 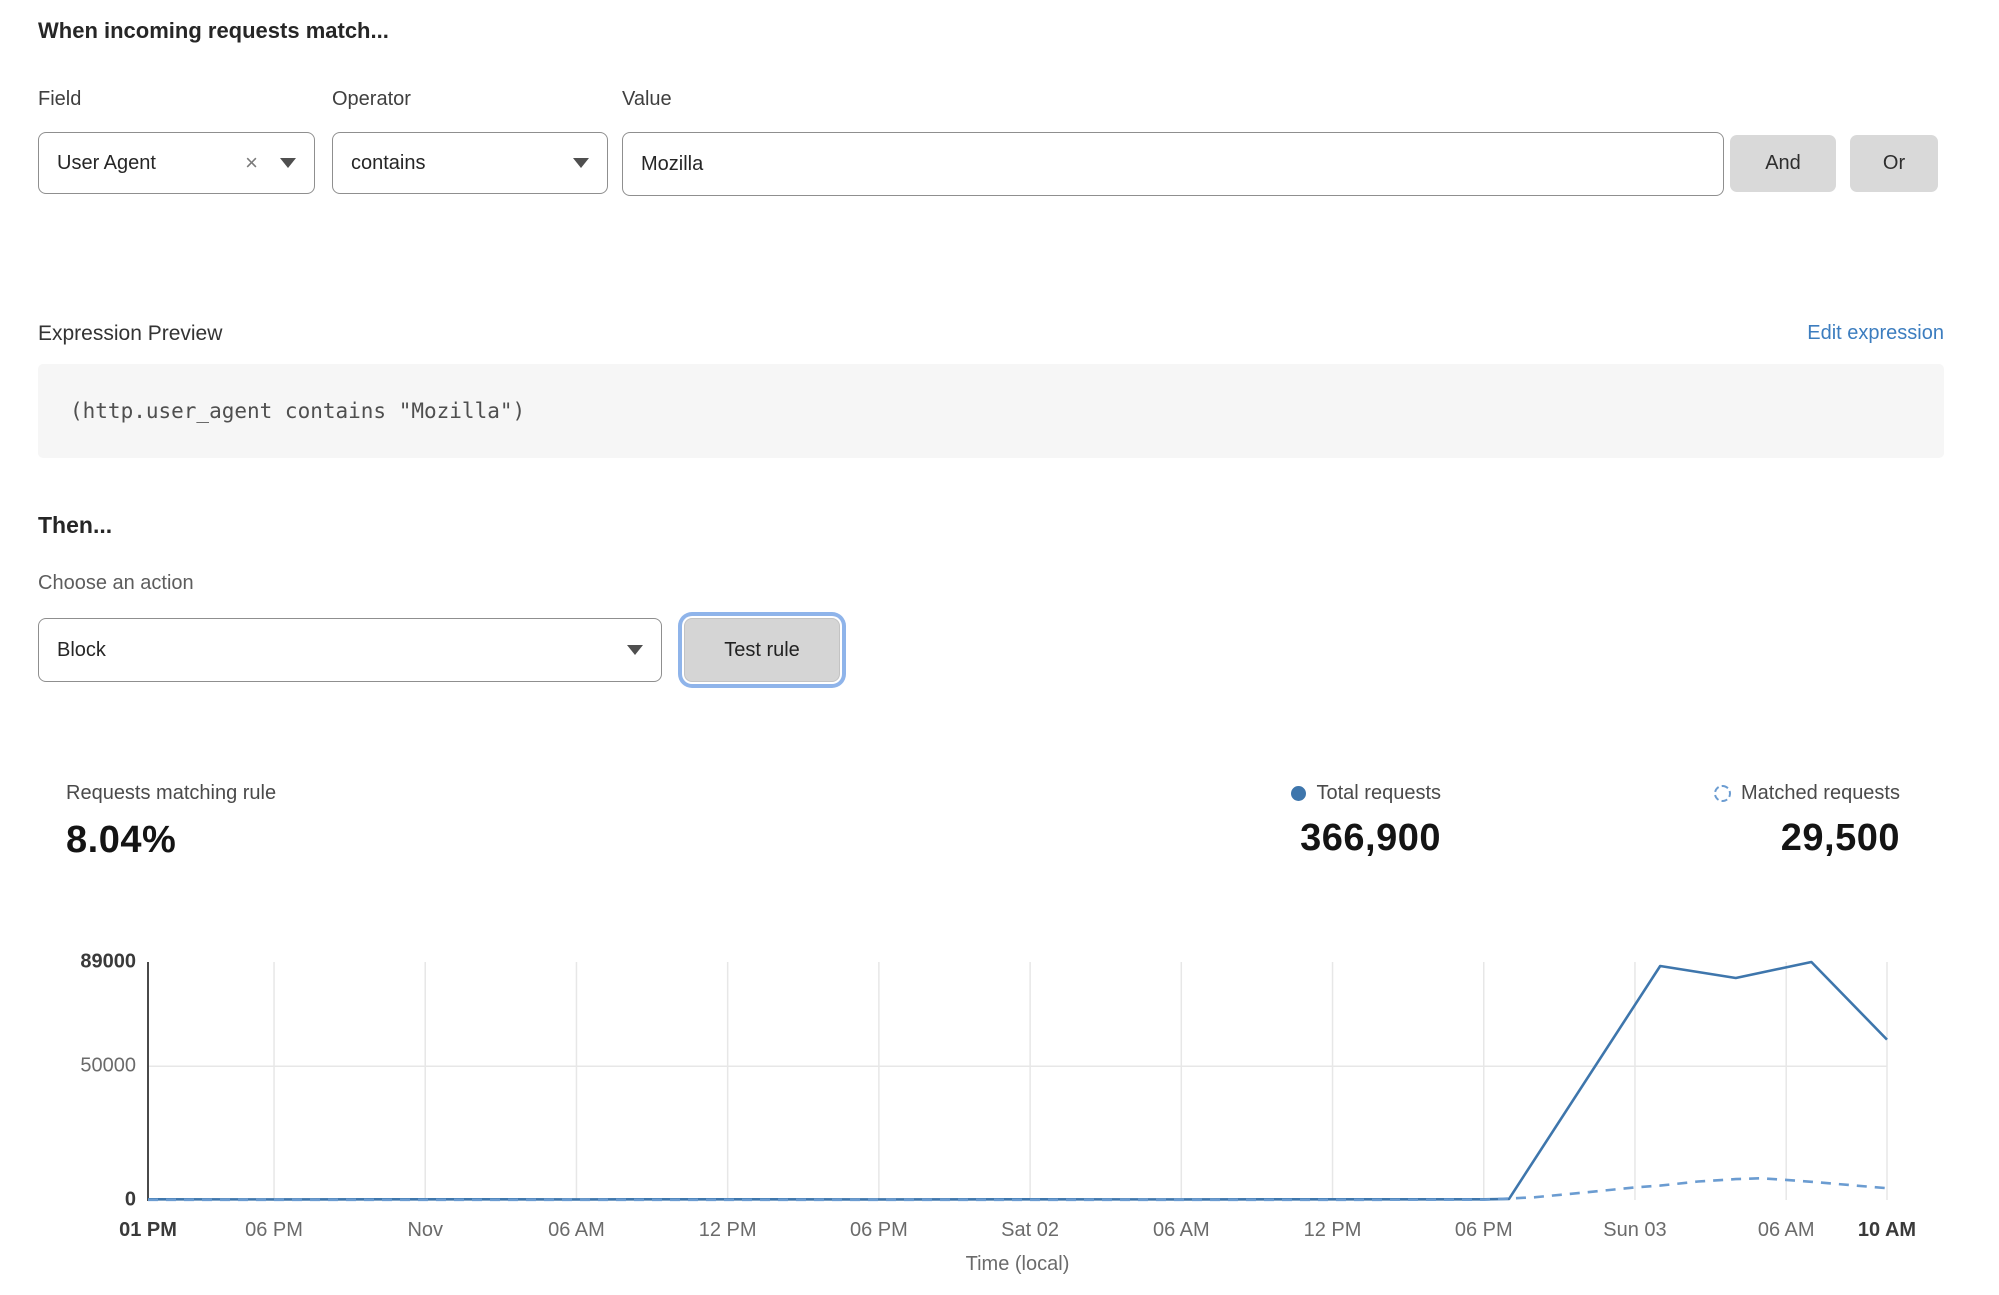 I want to click on action-select-value: Block, so click(x=81, y=649).